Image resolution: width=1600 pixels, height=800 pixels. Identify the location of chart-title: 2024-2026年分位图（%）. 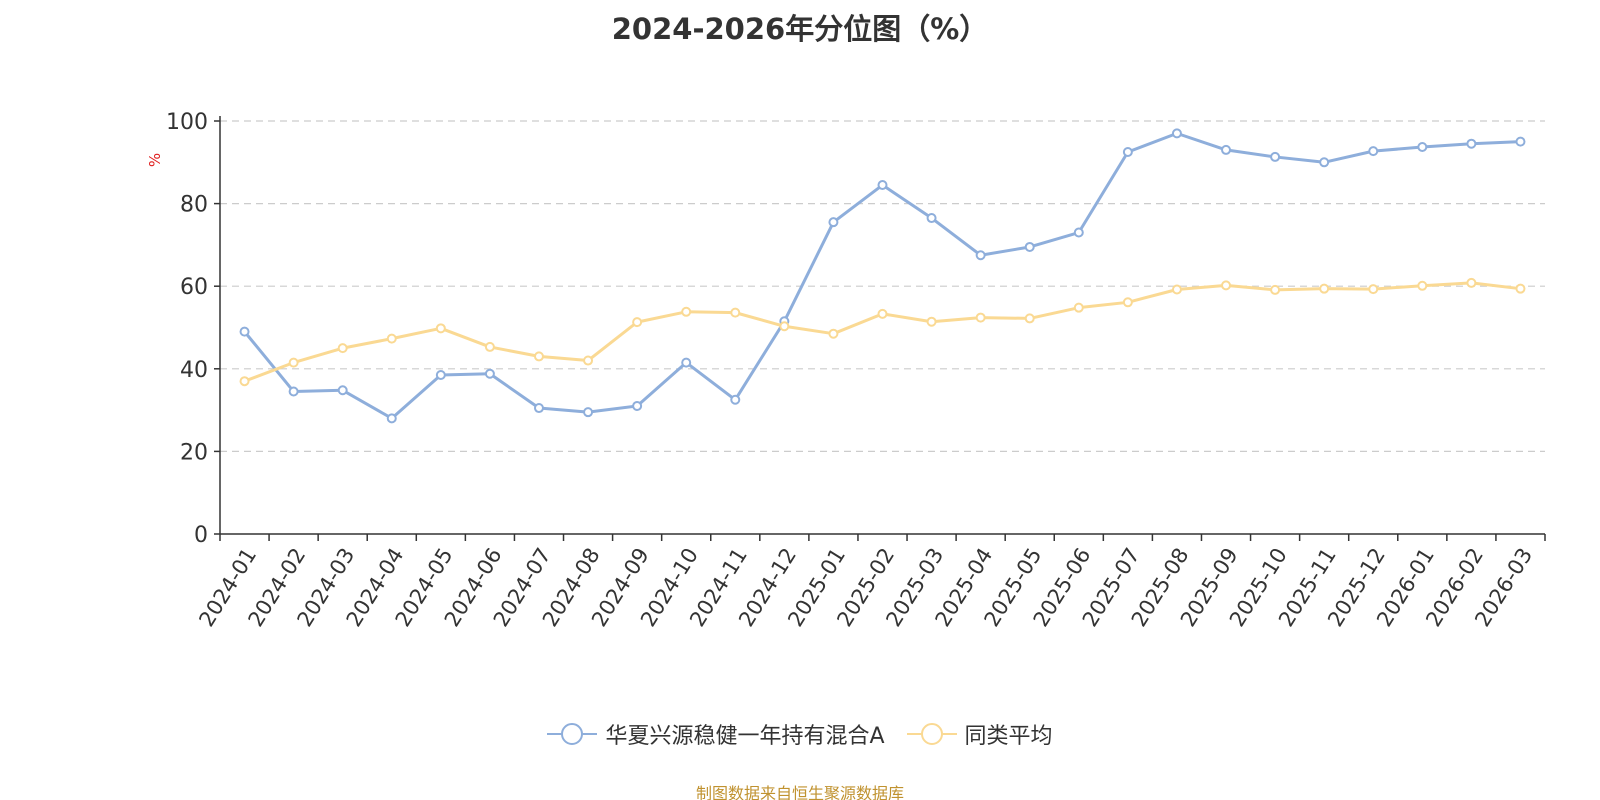
(800, 29).